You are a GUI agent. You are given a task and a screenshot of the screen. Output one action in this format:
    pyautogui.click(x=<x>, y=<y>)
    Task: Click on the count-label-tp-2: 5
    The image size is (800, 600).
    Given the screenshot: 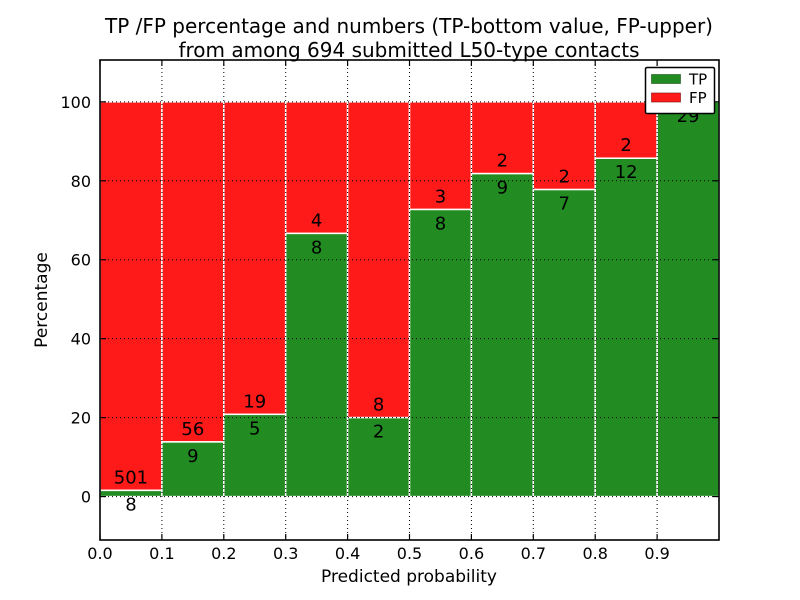 What is the action you would take?
    pyautogui.click(x=254, y=428)
    